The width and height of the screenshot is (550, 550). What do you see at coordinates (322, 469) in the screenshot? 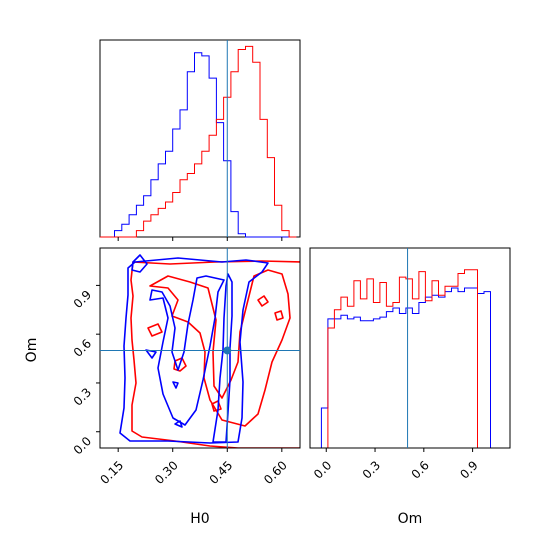
I see `om-x-tick-label: 0.0` at bounding box center [322, 469].